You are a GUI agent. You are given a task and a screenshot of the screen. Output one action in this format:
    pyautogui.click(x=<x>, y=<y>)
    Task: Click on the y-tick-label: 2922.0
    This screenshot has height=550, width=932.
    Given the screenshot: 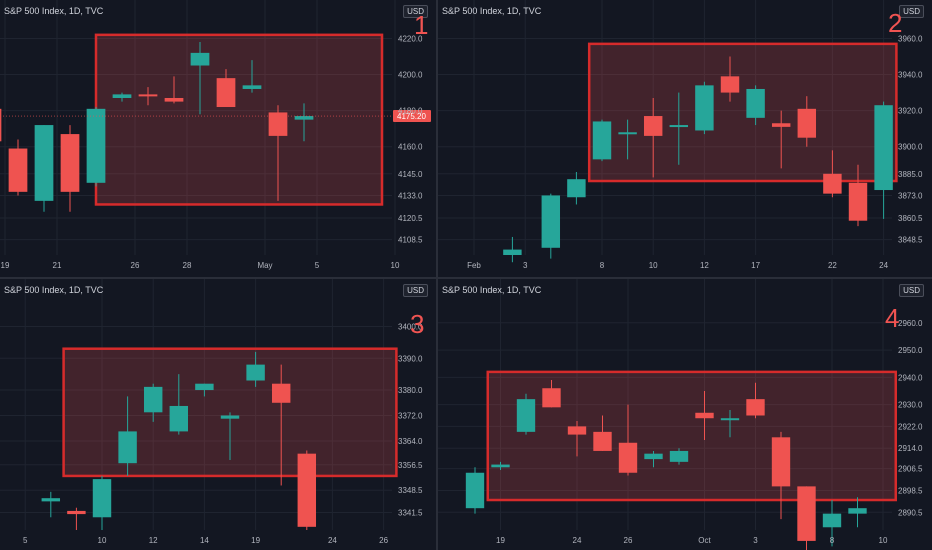 What is the action you would take?
    pyautogui.click(x=910, y=426)
    